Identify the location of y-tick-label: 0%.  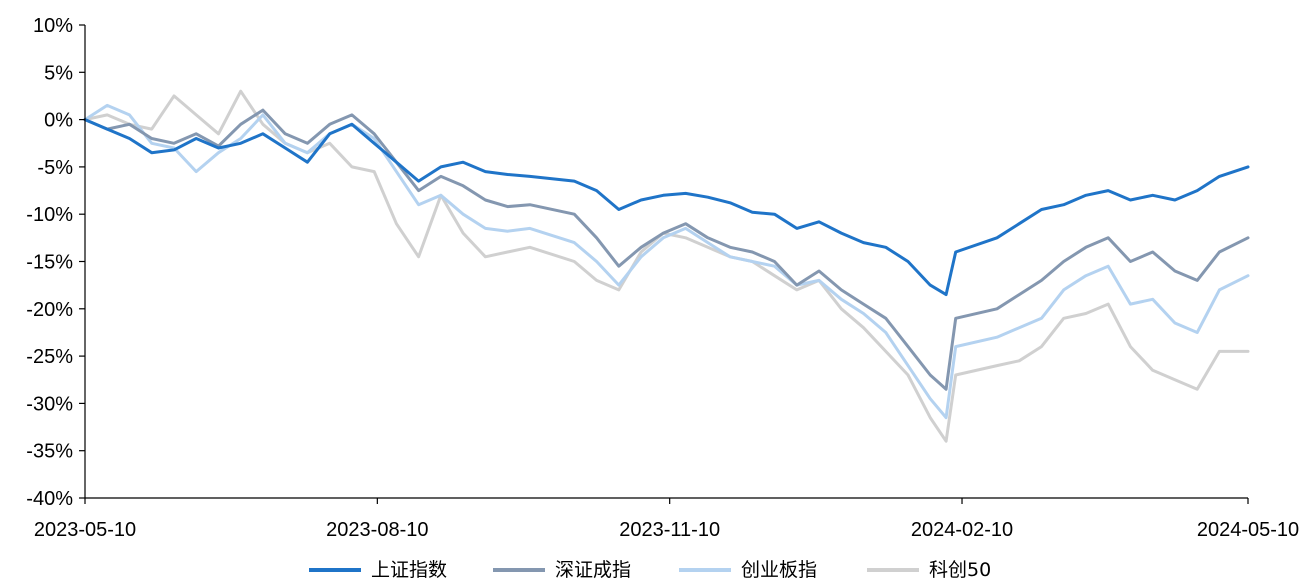
(58, 121).